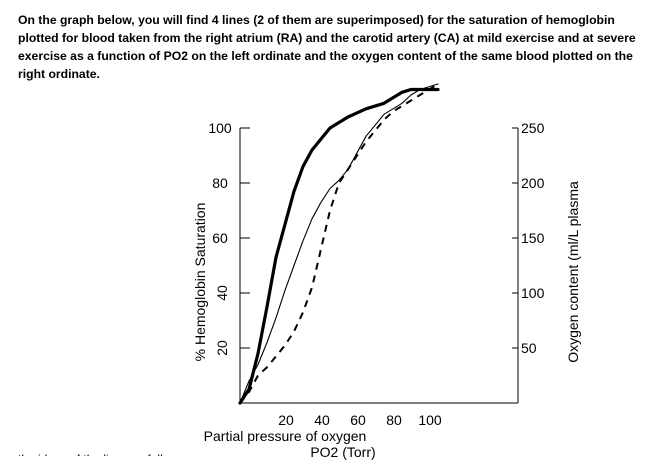 The image size is (671, 466). Describe the element at coordinates (286, 420) in the screenshot. I see `x-tick-label: 20` at that location.